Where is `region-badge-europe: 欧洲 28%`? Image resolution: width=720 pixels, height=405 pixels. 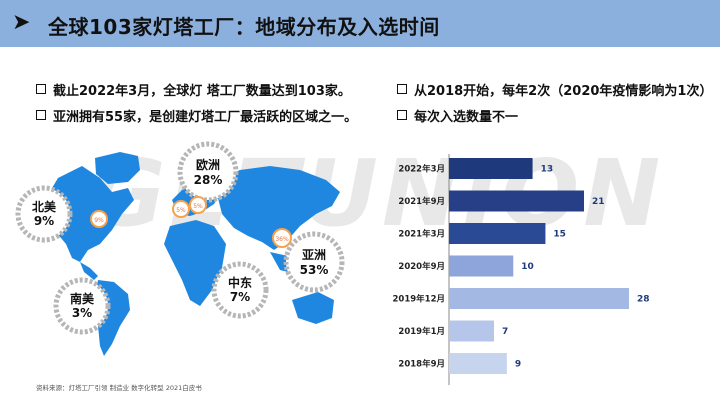 region-badge-europe: 欧洲 28% is located at coordinates (208, 172).